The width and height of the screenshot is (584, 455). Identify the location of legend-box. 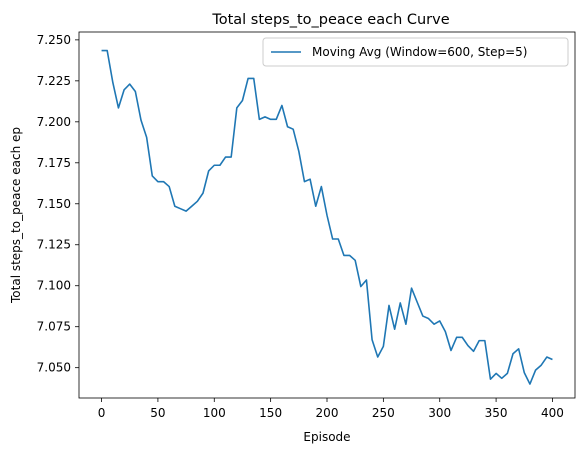
(415, 52).